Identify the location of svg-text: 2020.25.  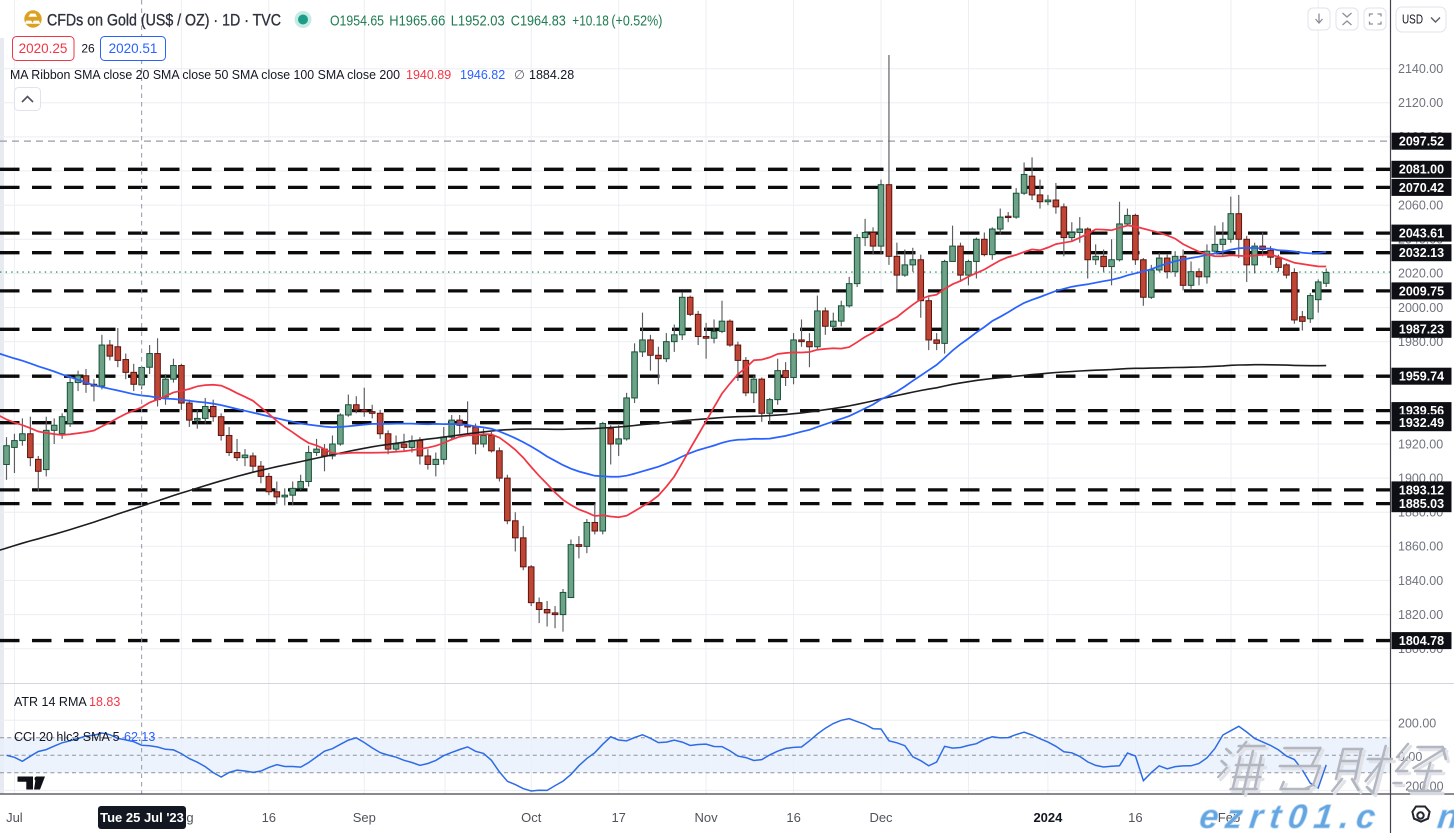
(43, 48).